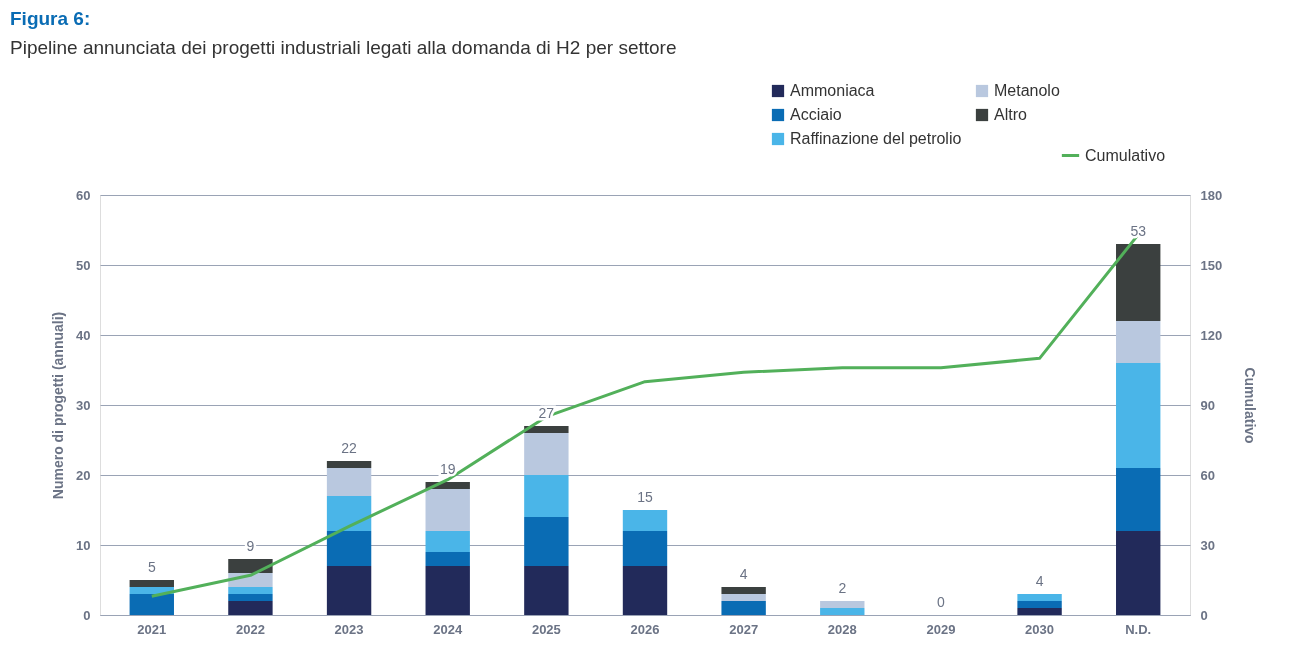 The height and width of the screenshot is (661, 1296). I want to click on y2-tick-label: 0, so click(1204, 615).